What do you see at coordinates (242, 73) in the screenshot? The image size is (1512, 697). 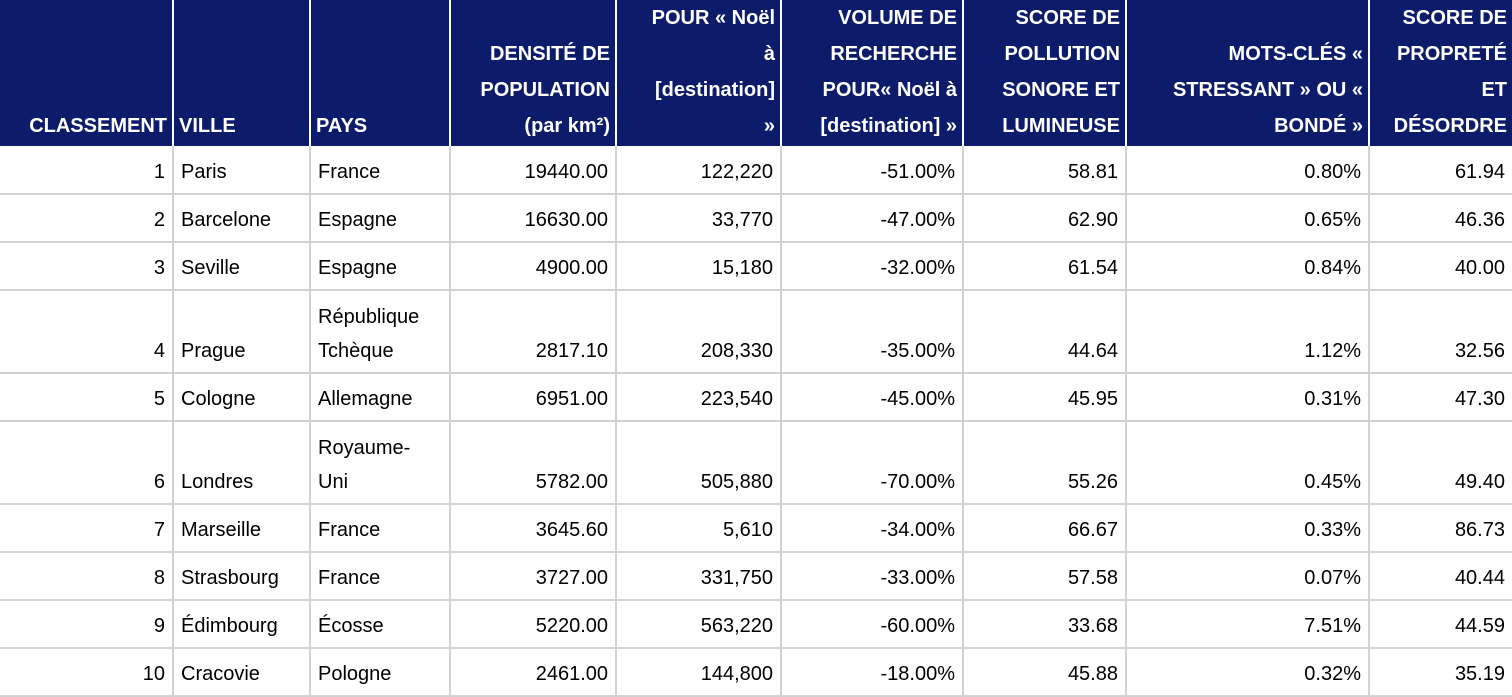 I see `column-header-ville: VILLE` at bounding box center [242, 73].